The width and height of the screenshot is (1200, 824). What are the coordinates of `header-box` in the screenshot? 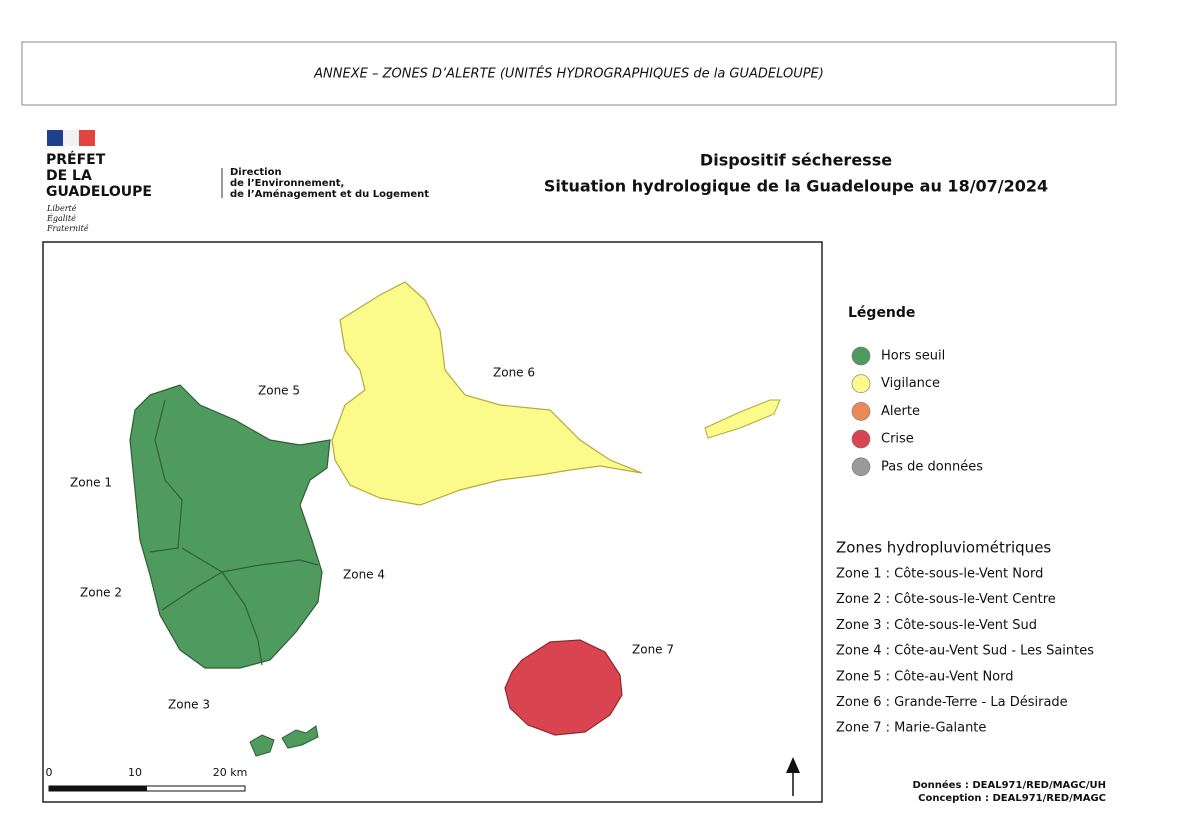 It's located at (569, 73).